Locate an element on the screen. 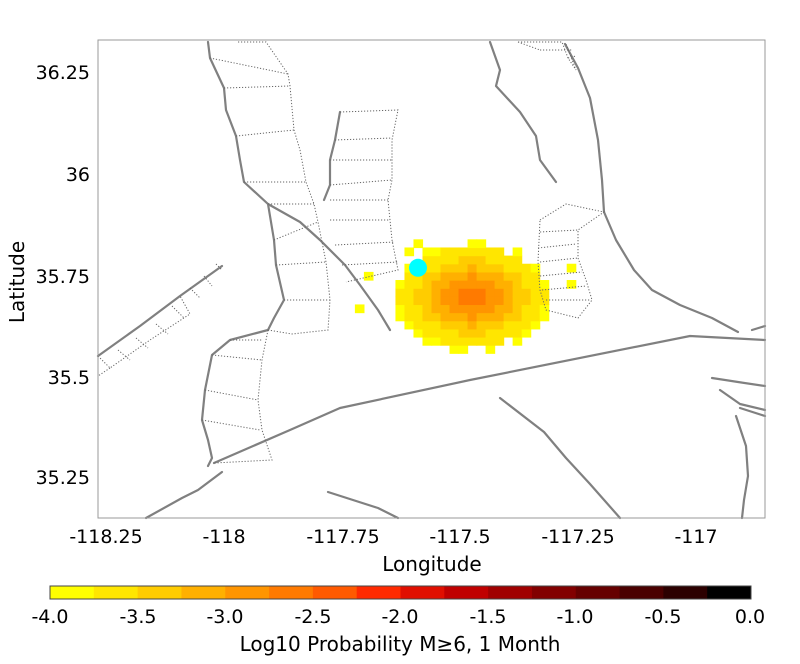 The height and width of the screenshot is (664, 800). x-tick-label: -117.25 is located at coordinates (577, 537).